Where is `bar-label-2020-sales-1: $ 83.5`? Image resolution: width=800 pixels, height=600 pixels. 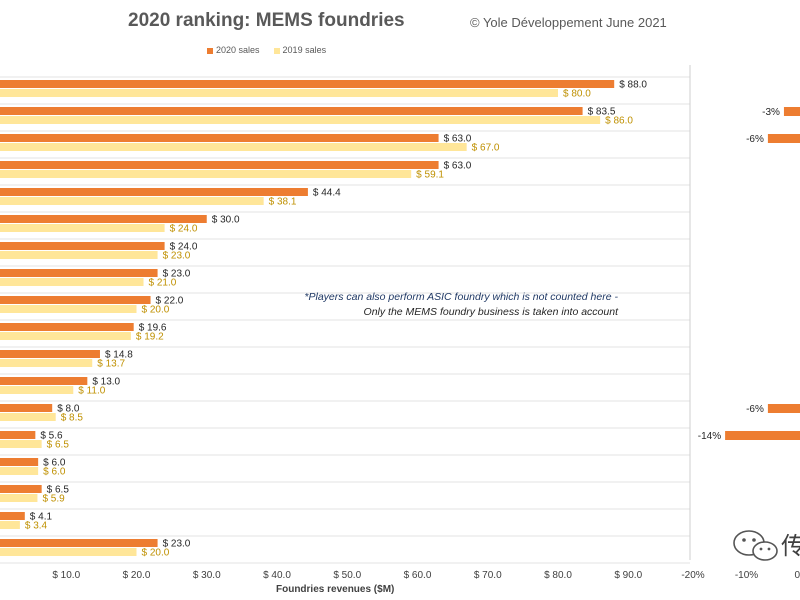
bar-label-2020-sales-1: $ 83.5 is located at coordinates (602, 112).